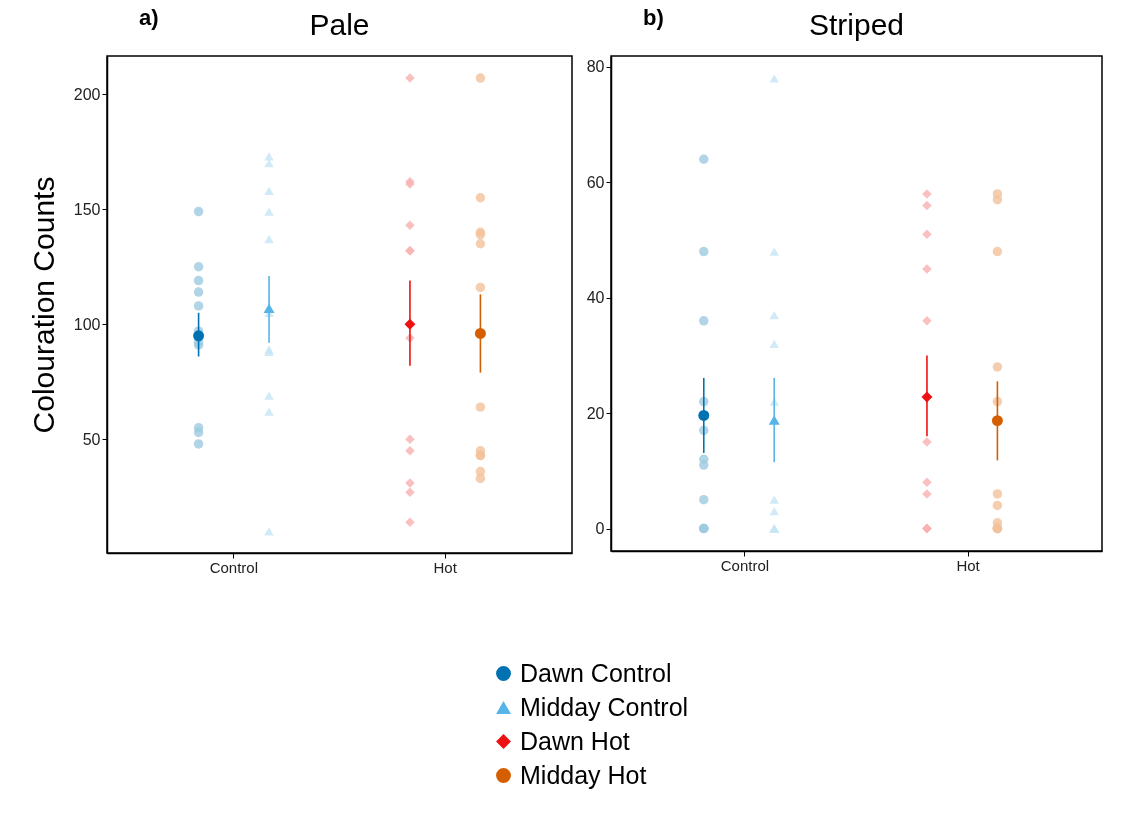 The image size is (1122, 835). What do you see at coordinates (653, 17) in the screenshot?
I see `text: b)` at bounding box center [653, 17].